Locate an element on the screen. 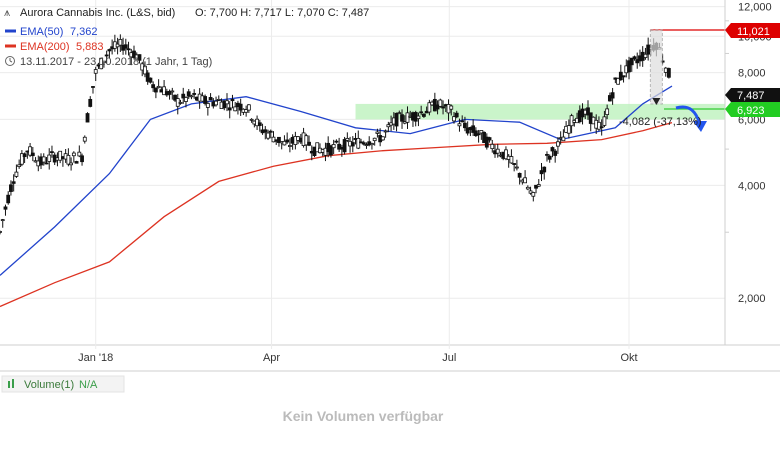 The height and width of the screenshot is (460, 780). y-tick-label: 4,000 is located at coordinates (752, 186).